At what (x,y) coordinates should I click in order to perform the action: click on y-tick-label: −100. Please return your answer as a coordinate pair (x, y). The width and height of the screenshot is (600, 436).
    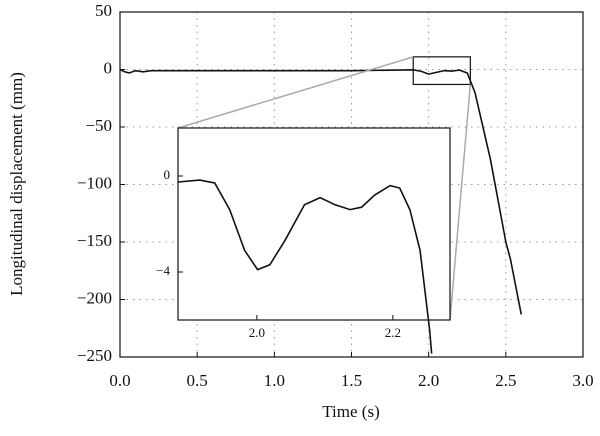
    Looking at the image, I should click on (94, 182).